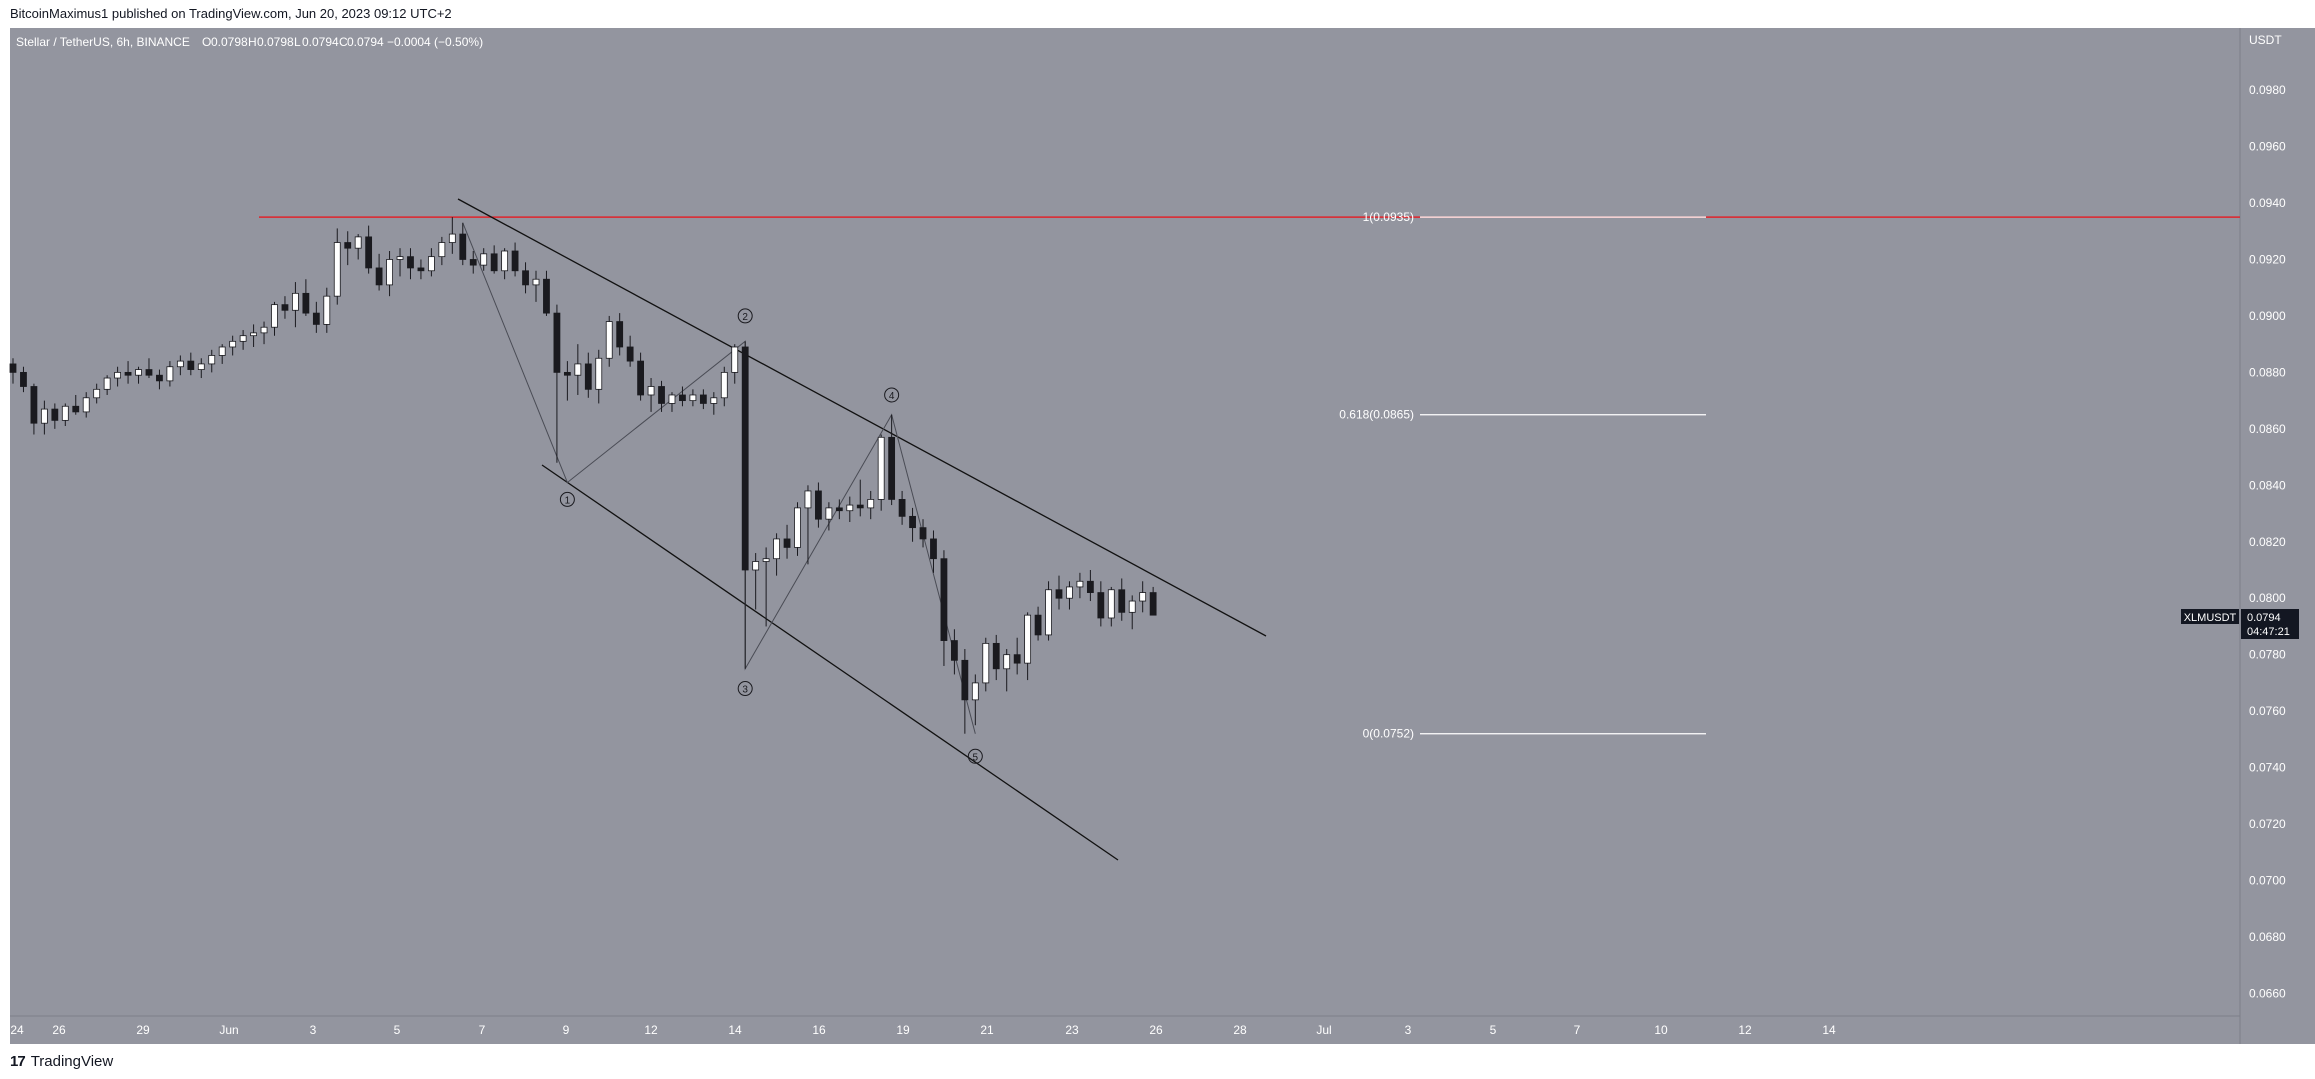  I want to click on price-axis-panel, so click(2277, 522).